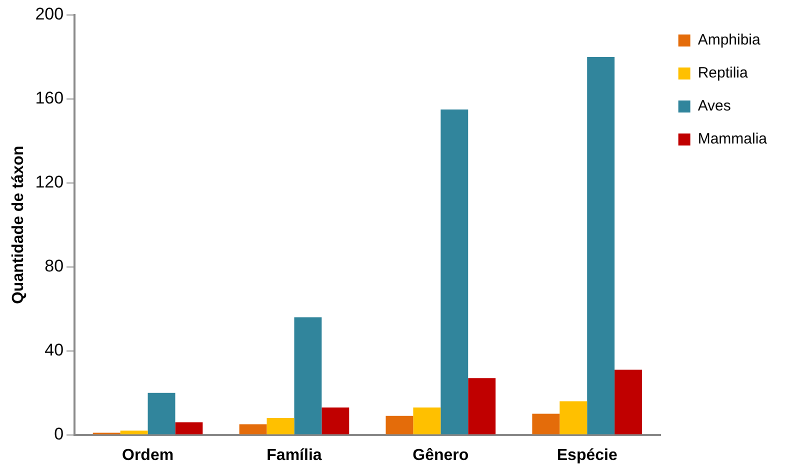 This screenshot has width=787, height=468. What do you see at coordinates (54, 266) in the screenshot?
I see `y-tick-label: 80` at bounding box center [54, 266].